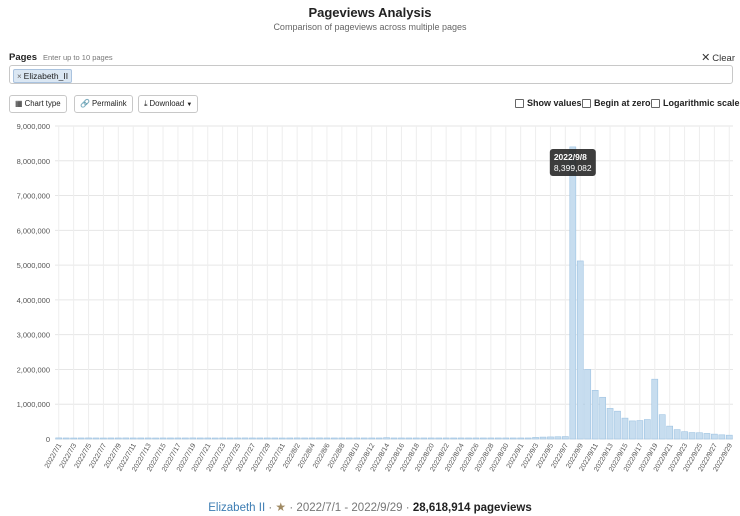 The height and width of the screenshot is (516, 740). What do you see at coordinates (655, 103) in the screenshot?
I see `log-scale-checkbox` at bounding box center [655, 103].